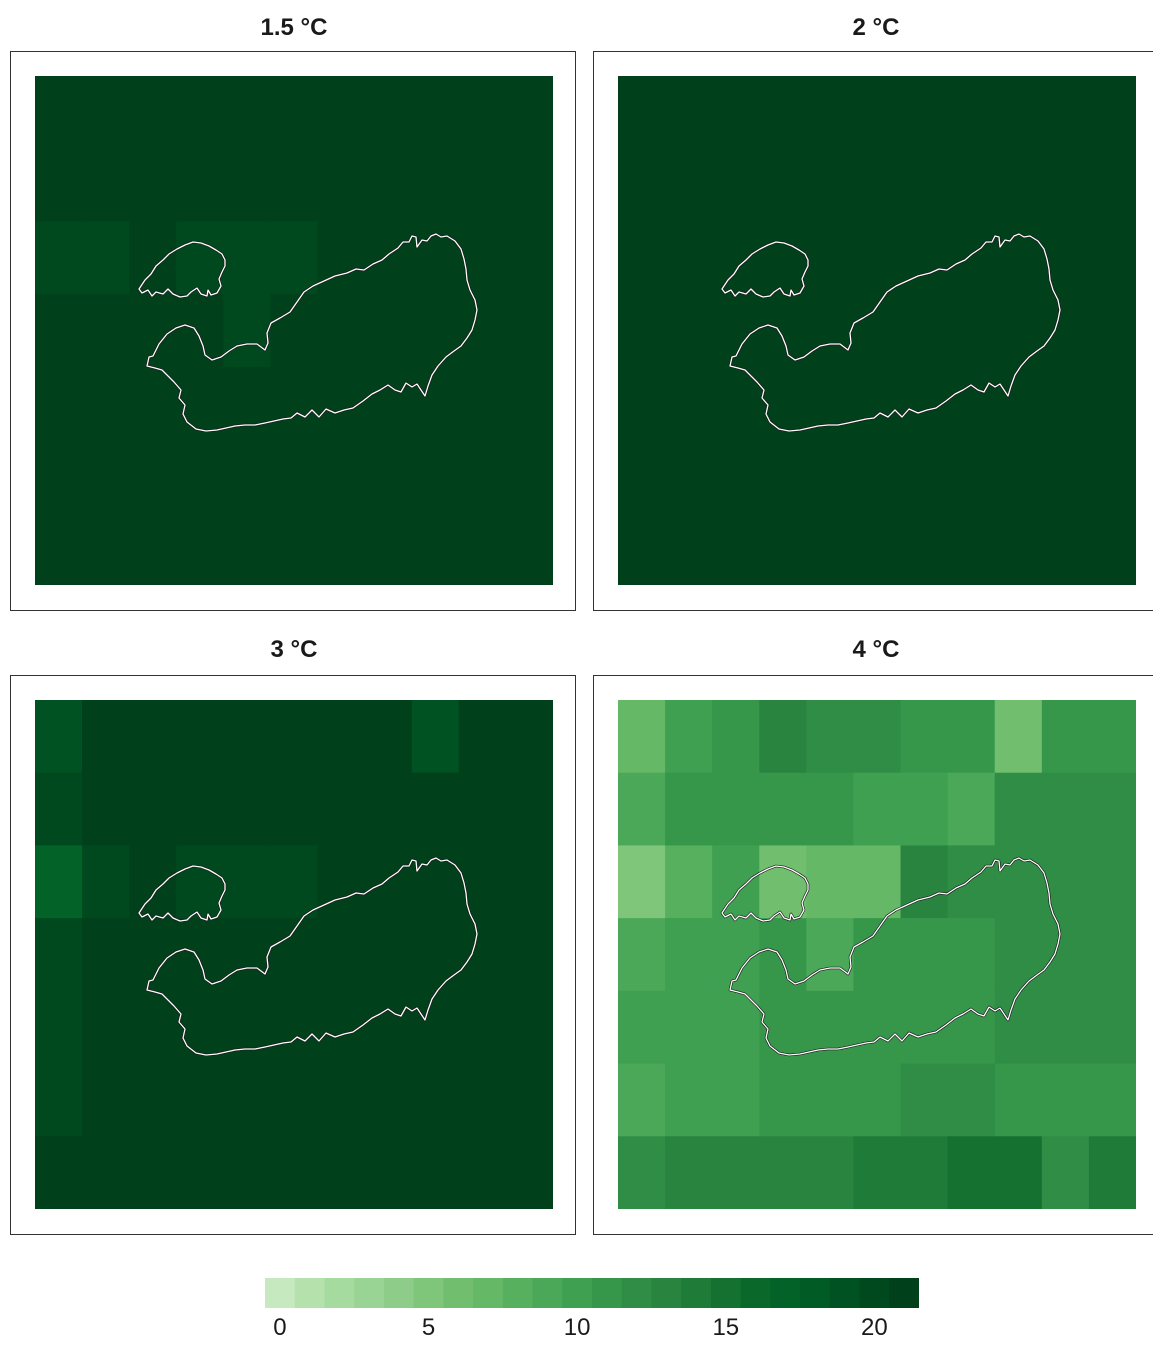 This screenshot has height=1349, width=1153. What do you see at coordinates (876, 649) in the screenshot?
I see `panel-title: 4 °C` at bounding box center [876, 649].